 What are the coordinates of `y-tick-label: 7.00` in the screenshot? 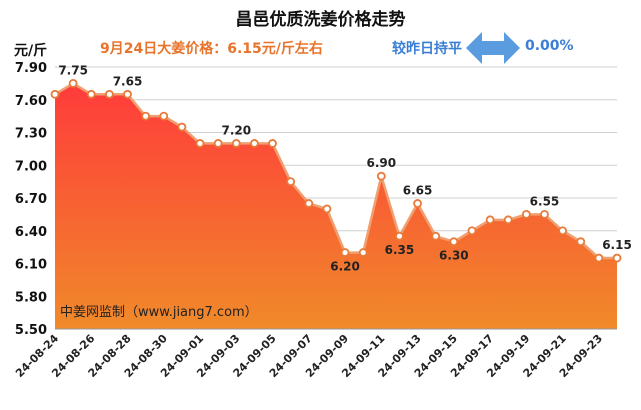 It's located at (31, 166).